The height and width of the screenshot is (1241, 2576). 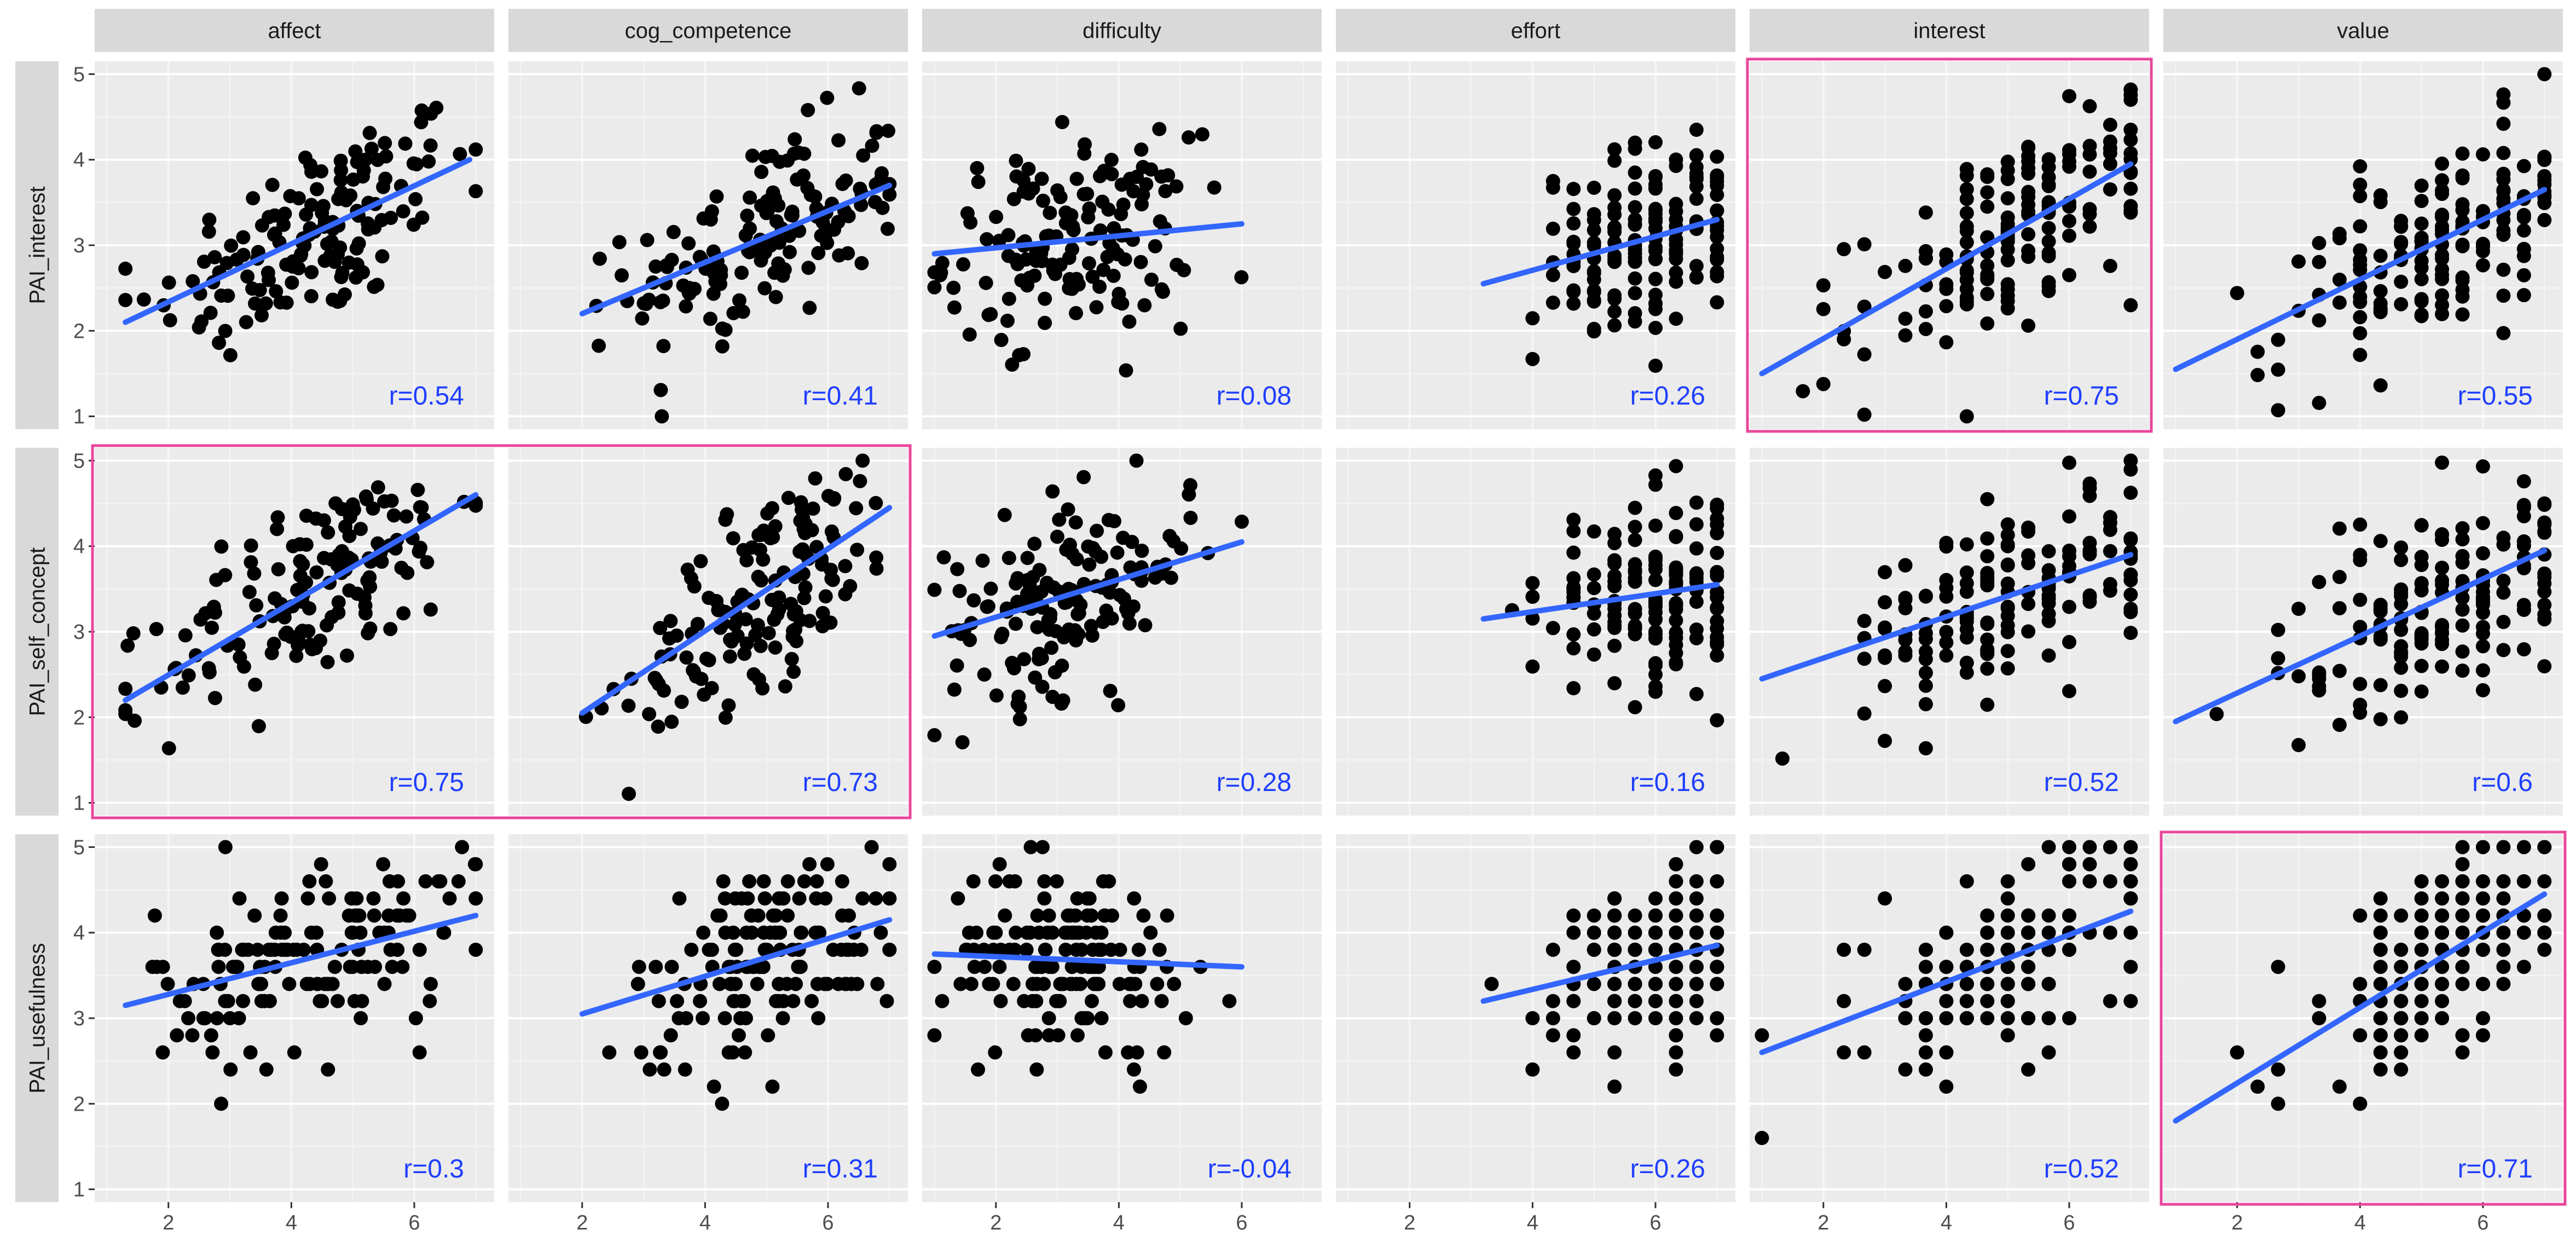 What do you see at coordinates (840, 783) in the screenshot?
I see `correlation-label: r=0.73` at bounding box center [840, 783].